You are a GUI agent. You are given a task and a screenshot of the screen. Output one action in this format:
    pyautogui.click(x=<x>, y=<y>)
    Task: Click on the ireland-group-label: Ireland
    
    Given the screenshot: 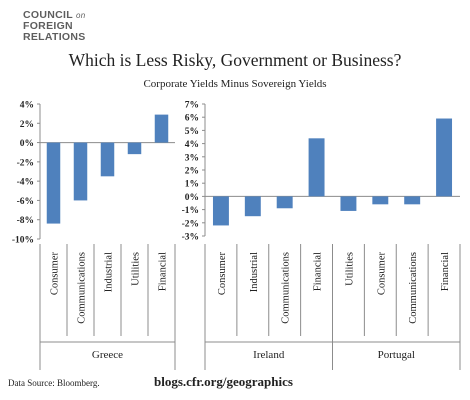 What is the action you would take?
    pyautogui.click(x=269, y=355)
    